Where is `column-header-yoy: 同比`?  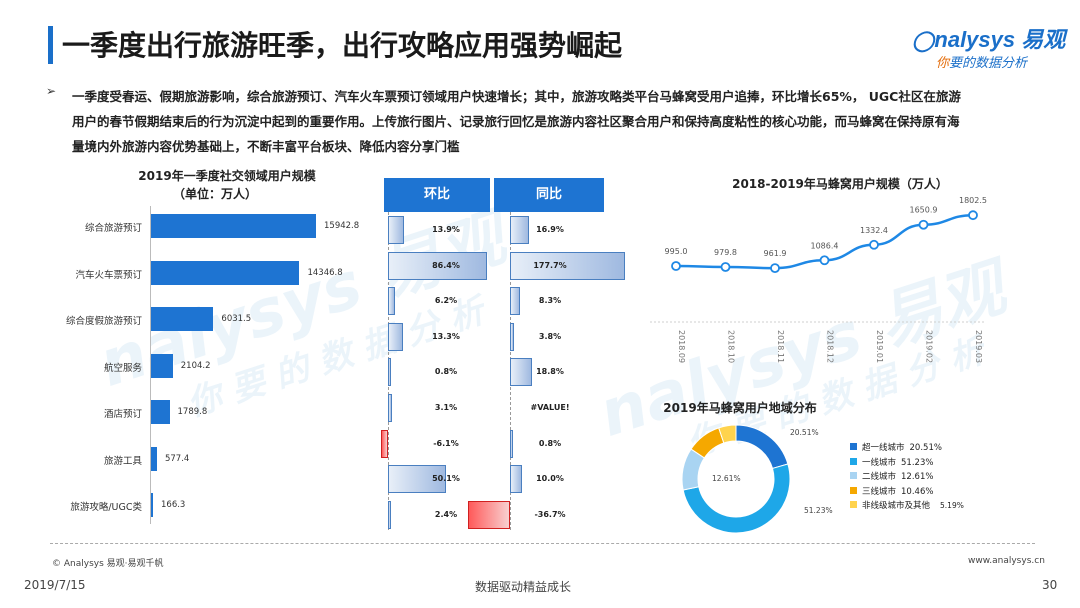
column-header-yoy: 同比 is located at coordinates (549, 195).